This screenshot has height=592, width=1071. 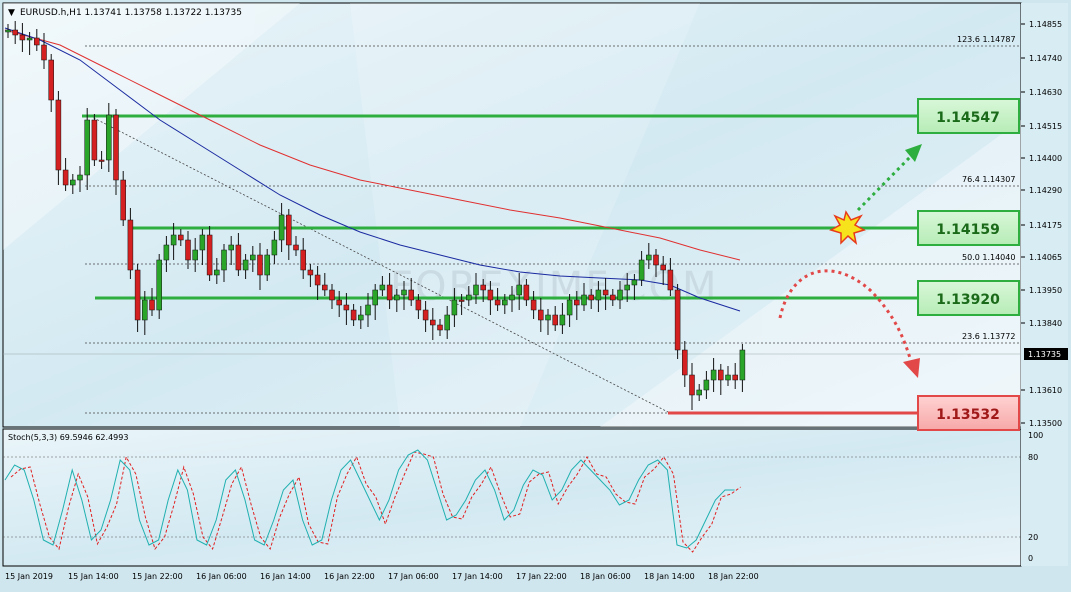 What do you see at coordinates (554, 287) in the screenshot?
I see `watermark-text: FOREXIMF.COM` at bounding box center [554, 287].